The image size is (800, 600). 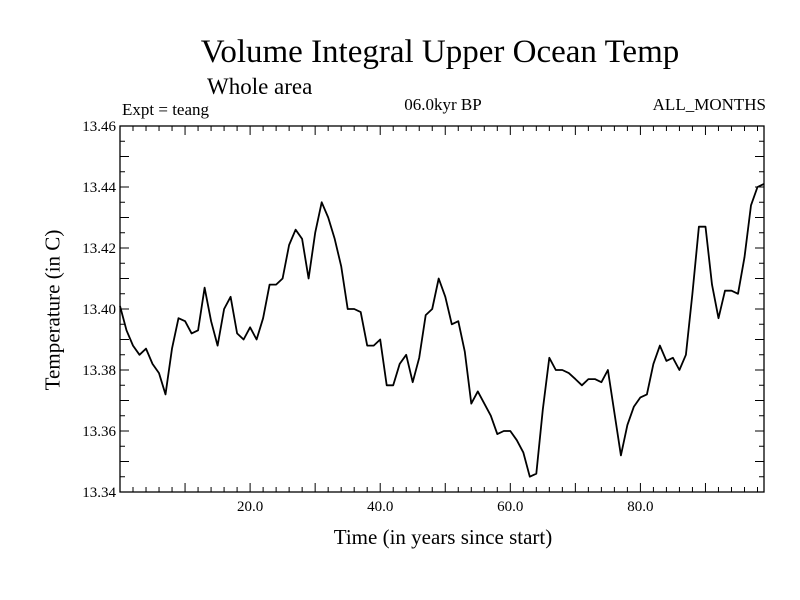 I want to click on period-label: 06.0kyr BP, so click(x=443, y=104).